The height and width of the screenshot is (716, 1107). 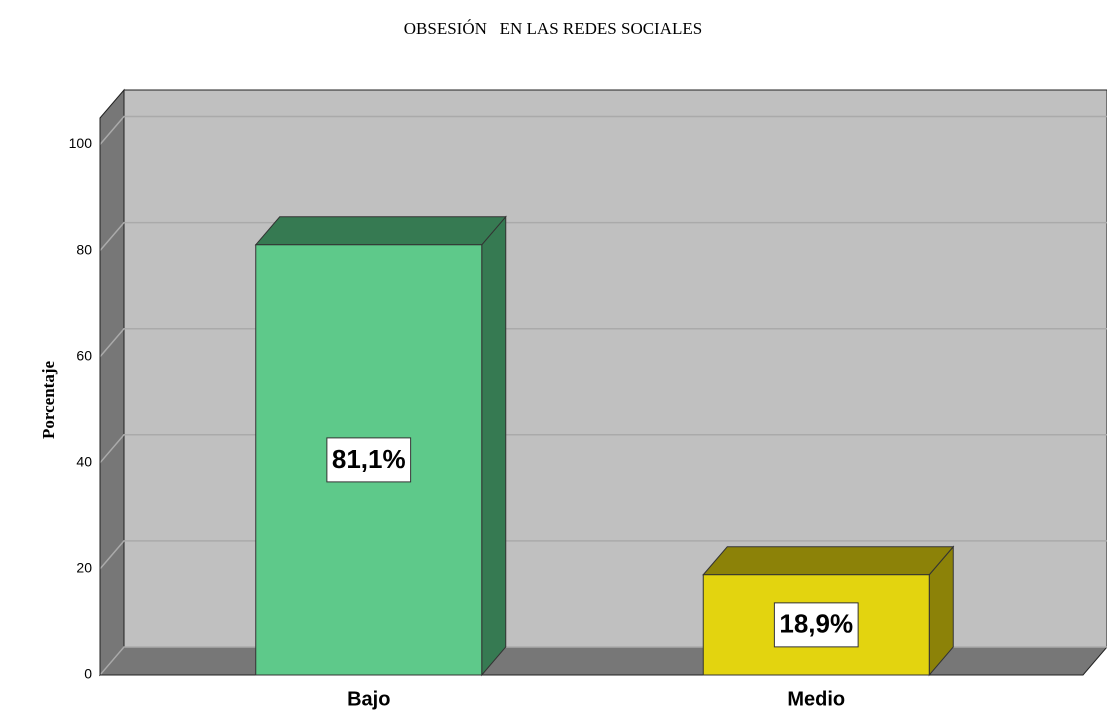 I want to click on y-tick-label: 40, so click(x=84, y=462).